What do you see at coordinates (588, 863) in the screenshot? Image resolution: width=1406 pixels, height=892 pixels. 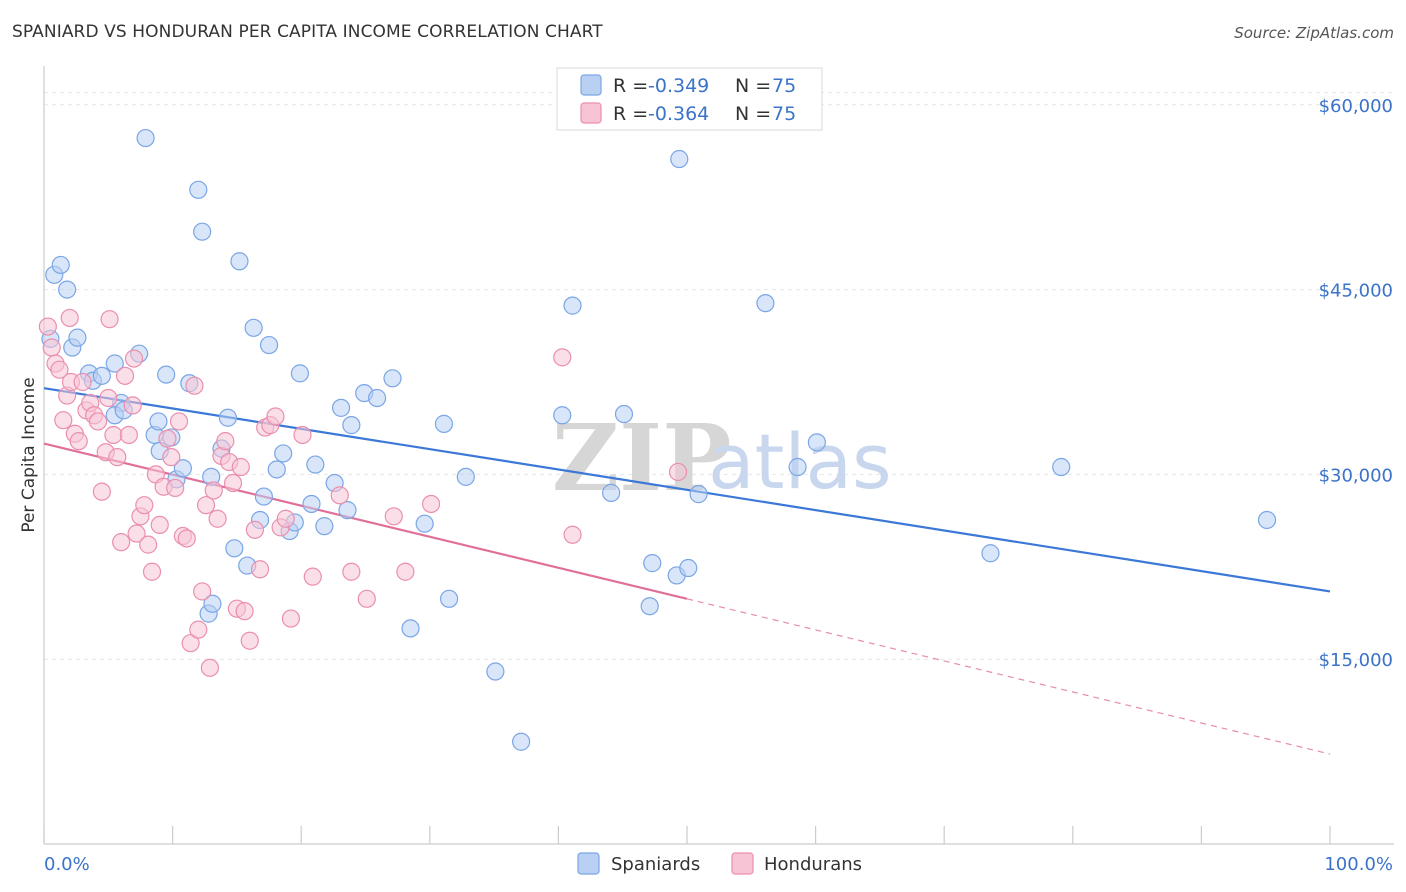 I see `bottom-legend-swatch-spaniards` at bounding box center [588, 863].